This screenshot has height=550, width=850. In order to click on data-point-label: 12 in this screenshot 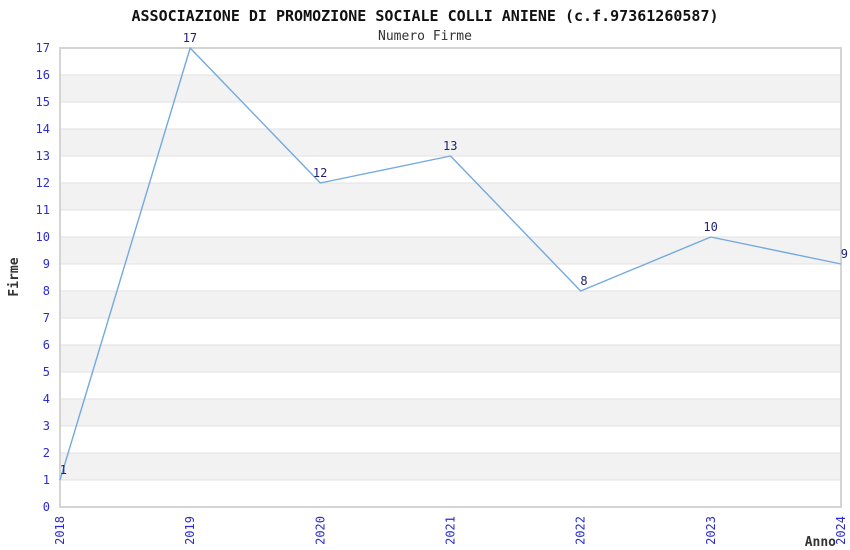, I will do `click(320, 173)`.